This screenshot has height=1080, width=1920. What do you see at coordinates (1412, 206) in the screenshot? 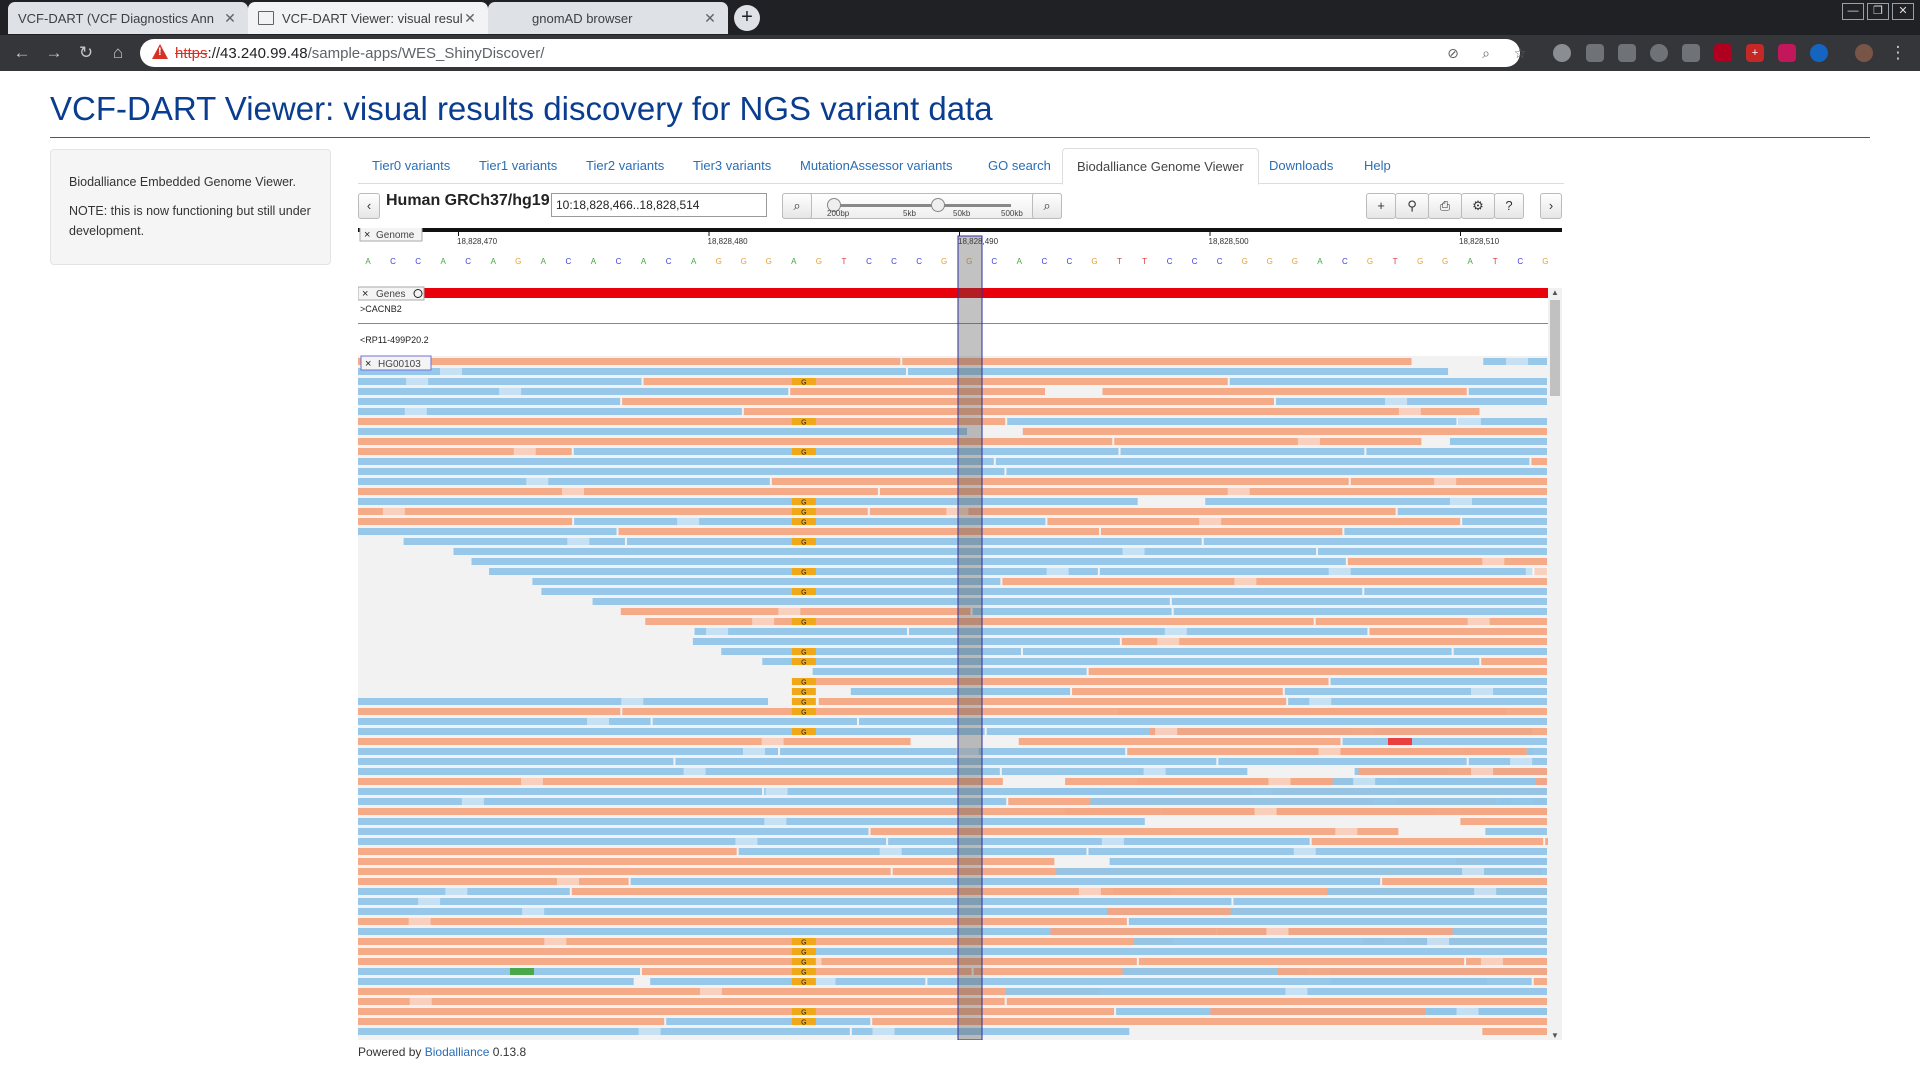
I see `binoculars-icon: ⚲` at bounding box center [1412, 206].